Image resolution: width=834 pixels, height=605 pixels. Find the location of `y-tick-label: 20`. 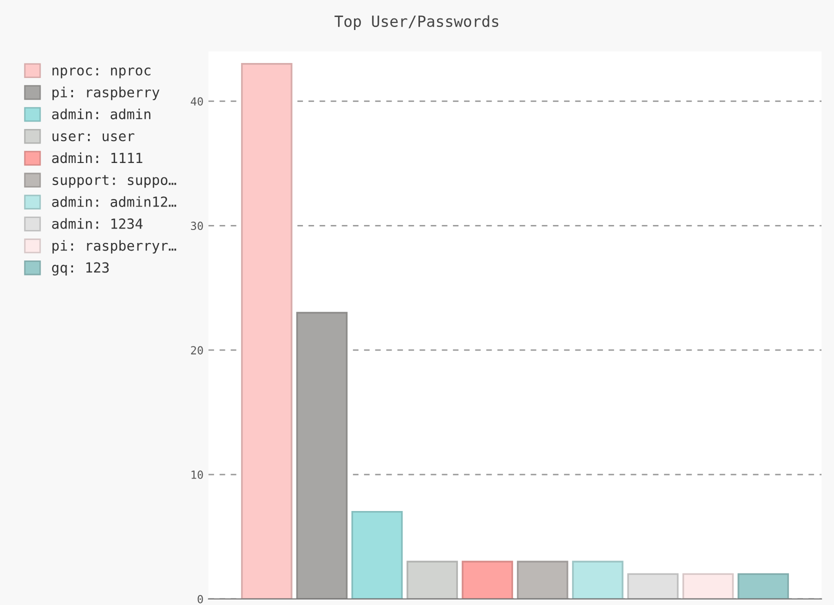

y-tick-label: 20 is located at coordinates (197, 350).